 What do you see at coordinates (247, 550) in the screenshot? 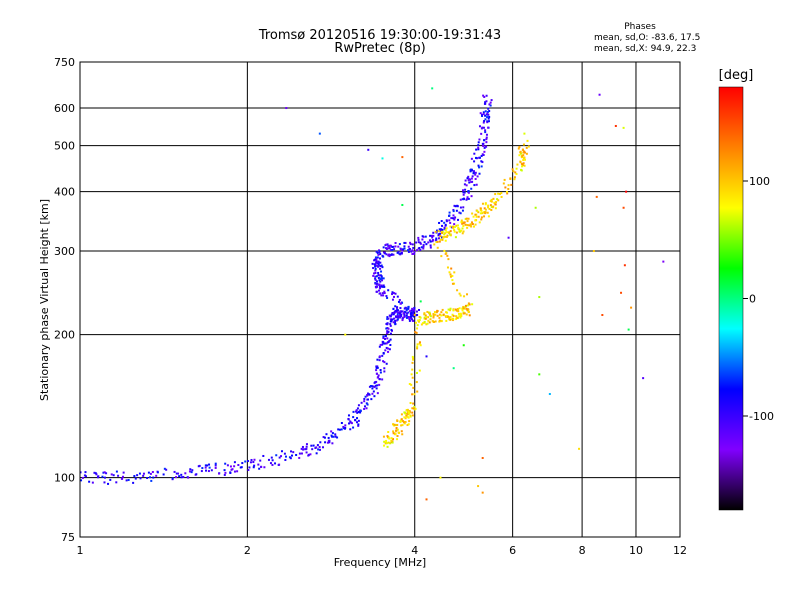
I see `x-tick-label: 2` at bounding box center [247, 550].